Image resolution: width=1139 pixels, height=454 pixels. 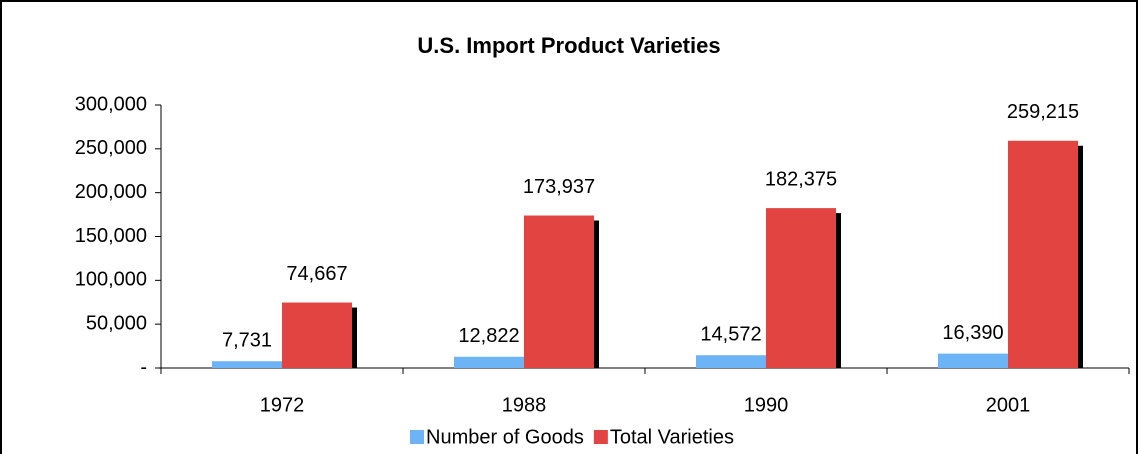 I want to click on y-tick-label: 300,000, so click(x=111, y=104).